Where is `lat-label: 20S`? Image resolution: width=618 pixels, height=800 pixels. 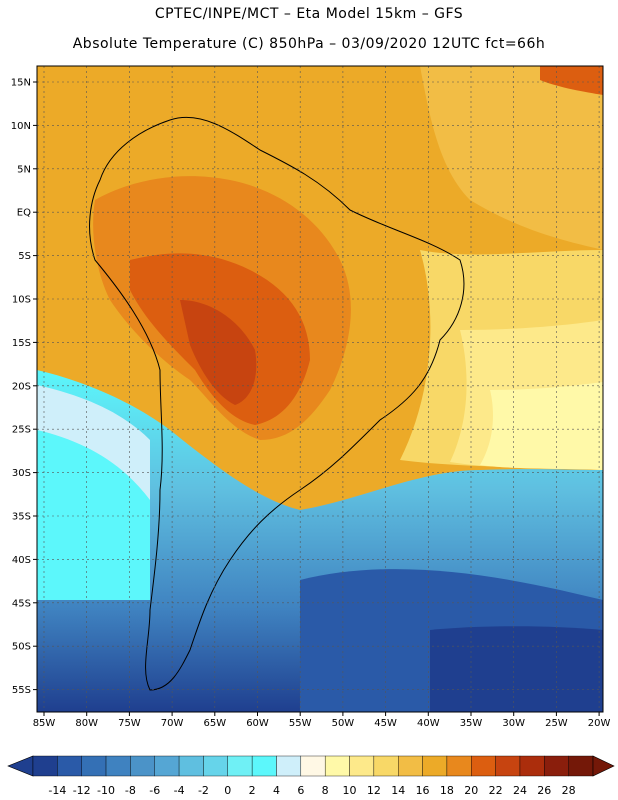 lat-label: 20S is located at coordinates (21, 386).